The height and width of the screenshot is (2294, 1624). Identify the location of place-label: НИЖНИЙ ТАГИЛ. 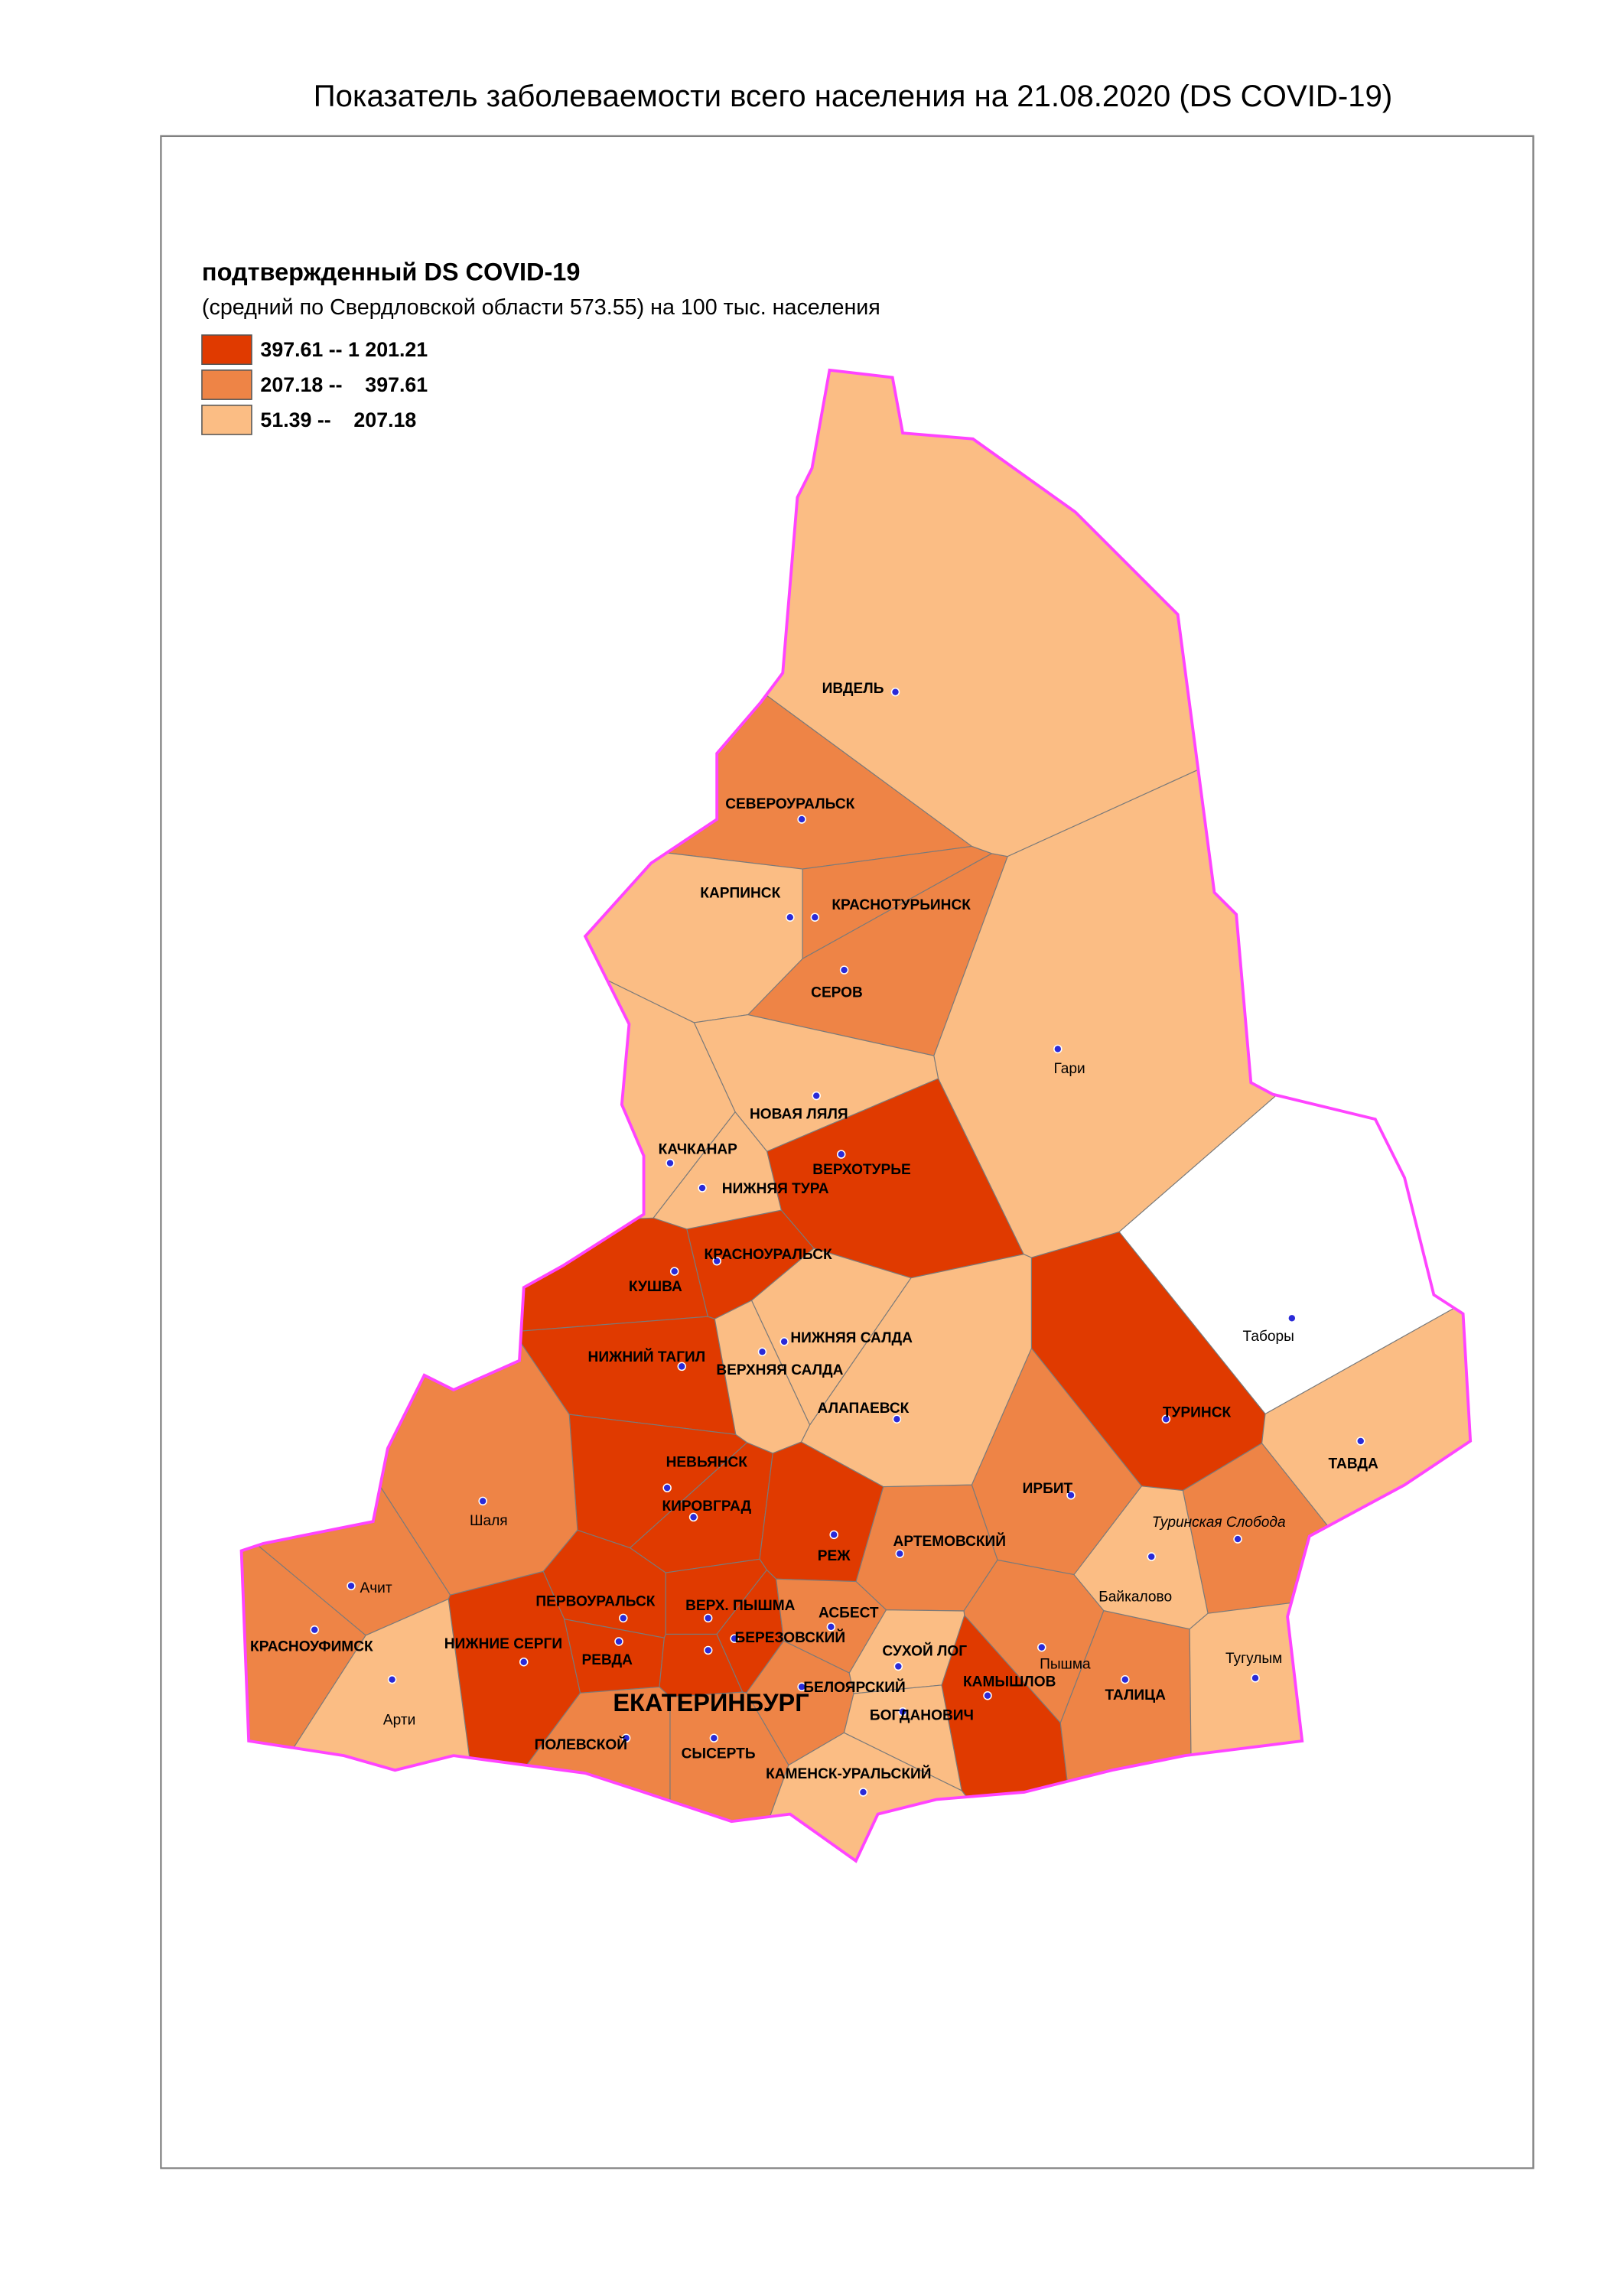
(647, 1357).